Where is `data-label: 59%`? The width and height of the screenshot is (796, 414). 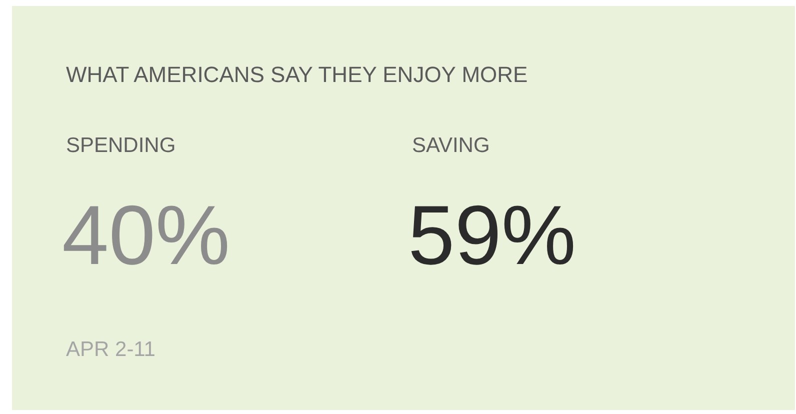 data-label: 59% is located at coordinates (492, 235).